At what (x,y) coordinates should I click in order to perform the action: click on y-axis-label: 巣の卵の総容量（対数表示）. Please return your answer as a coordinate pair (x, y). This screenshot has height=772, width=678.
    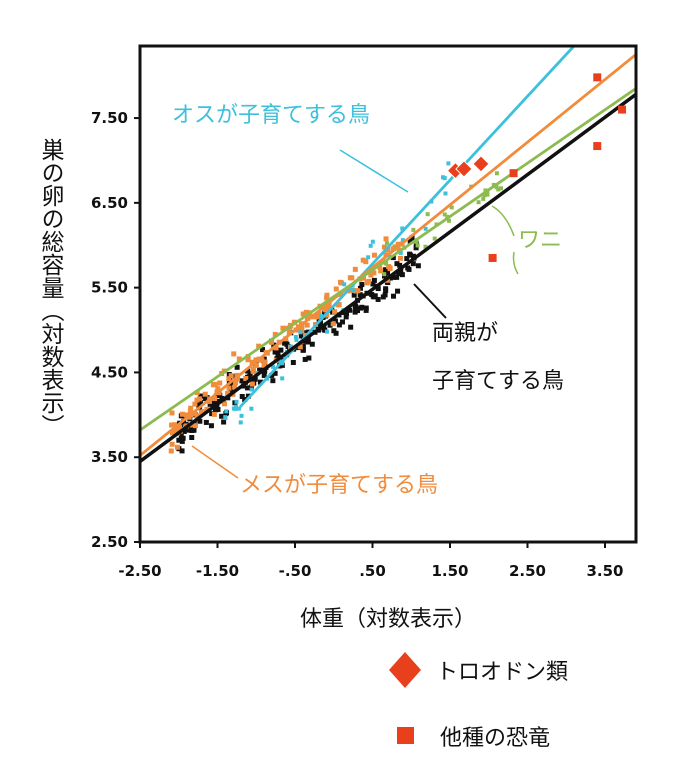
    Looking at the image, I should click on (51, 287).